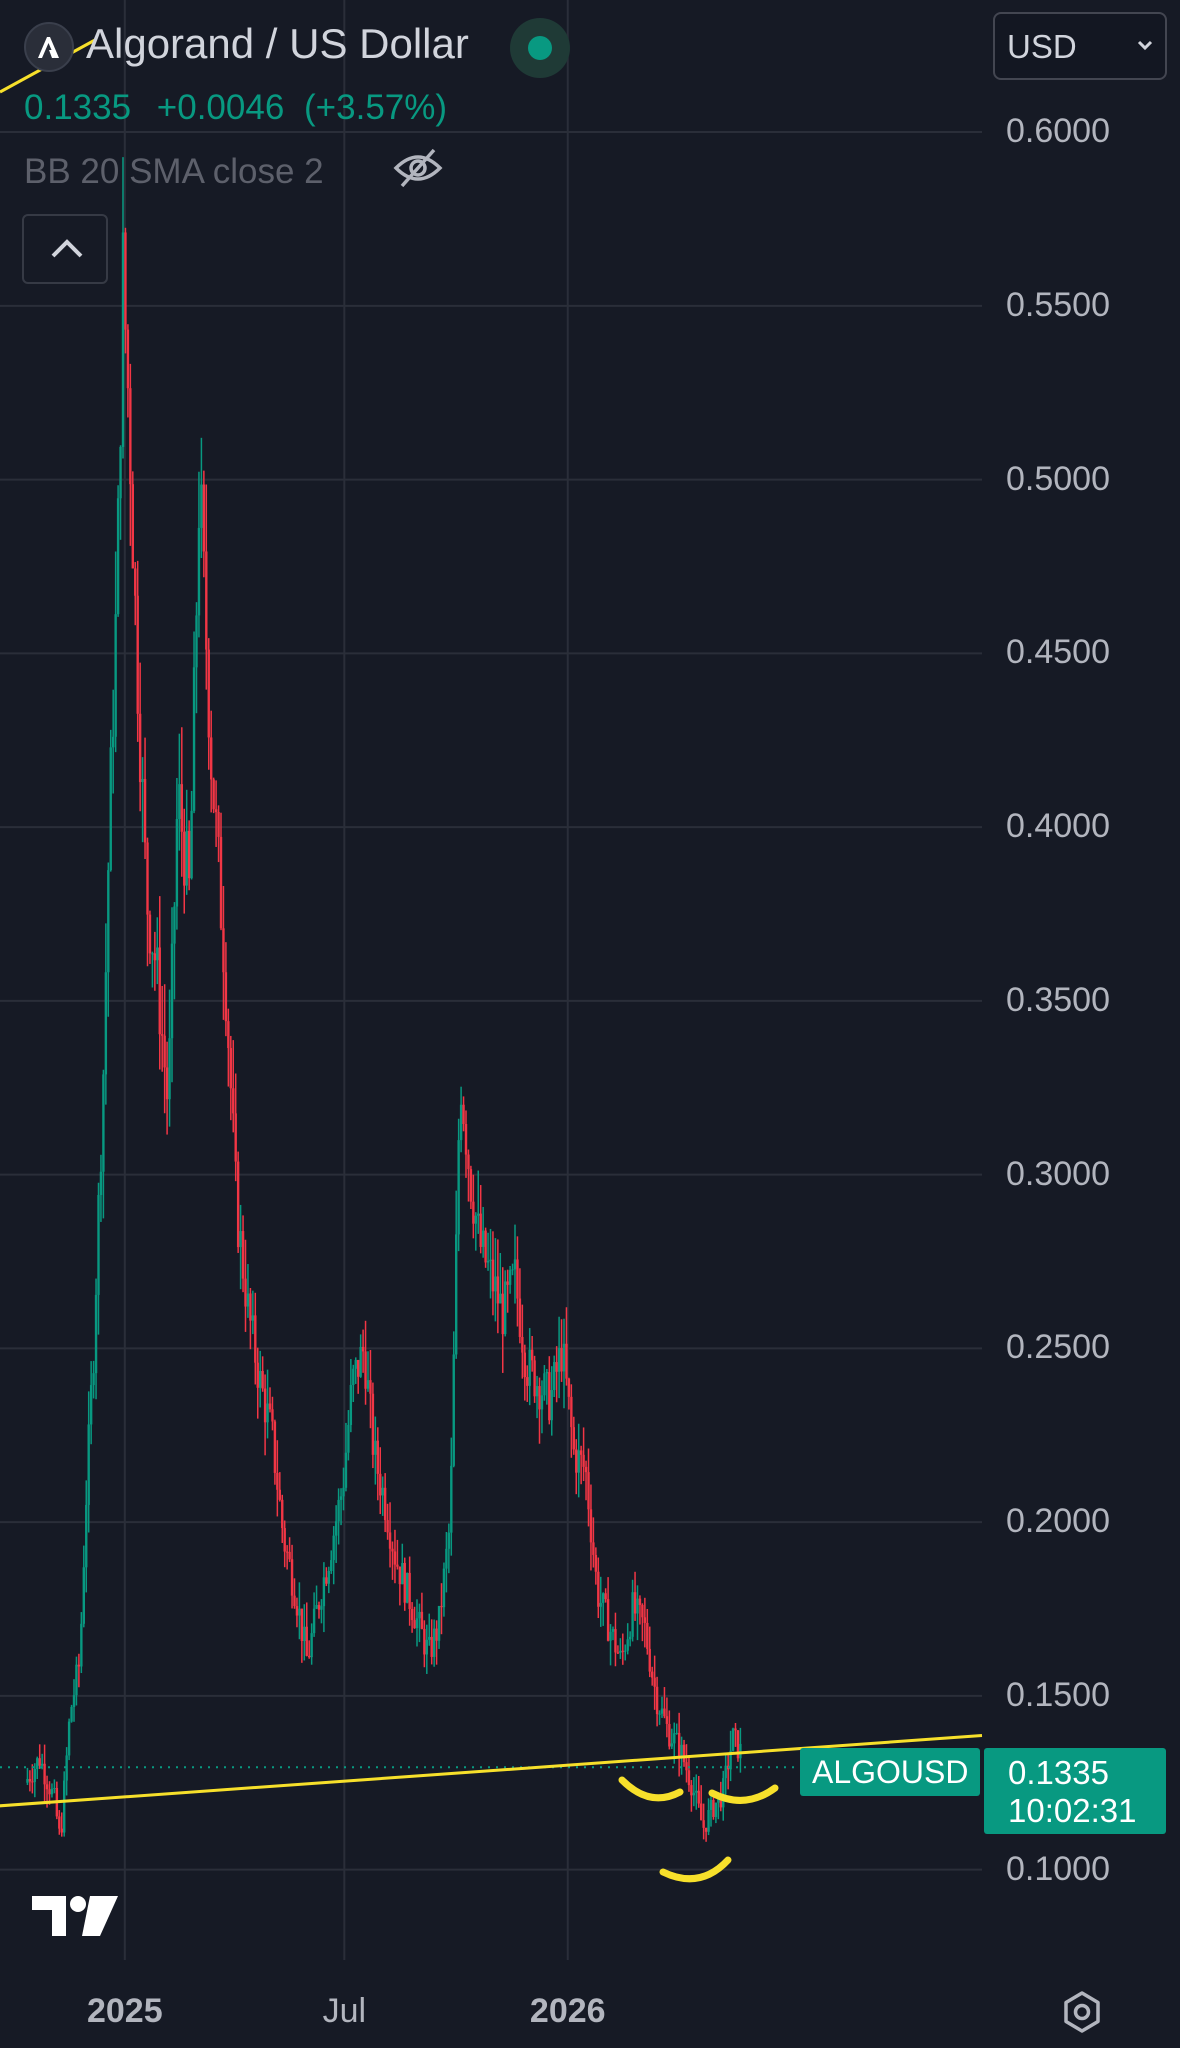 Image resolution: width=1180 pixels, height=2048 pixels. What do you see at coordinates (376, 107) in the screenshot?
I see `price-change-percent: (+3.57%)` at bounding box center [376, 107].